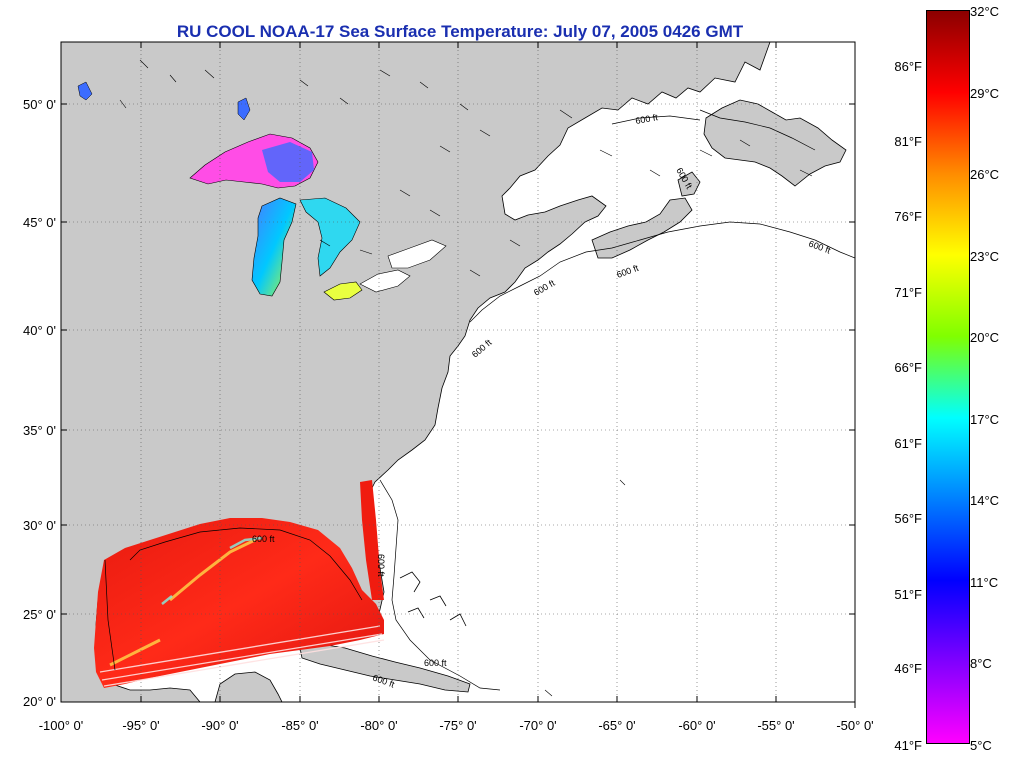 The width and height of the screenshot is (1016, 761). What do you see at coordinates (212, 570) in the screenshot?
I see `gulf-cool-streak` at bounding box center [212, 570].